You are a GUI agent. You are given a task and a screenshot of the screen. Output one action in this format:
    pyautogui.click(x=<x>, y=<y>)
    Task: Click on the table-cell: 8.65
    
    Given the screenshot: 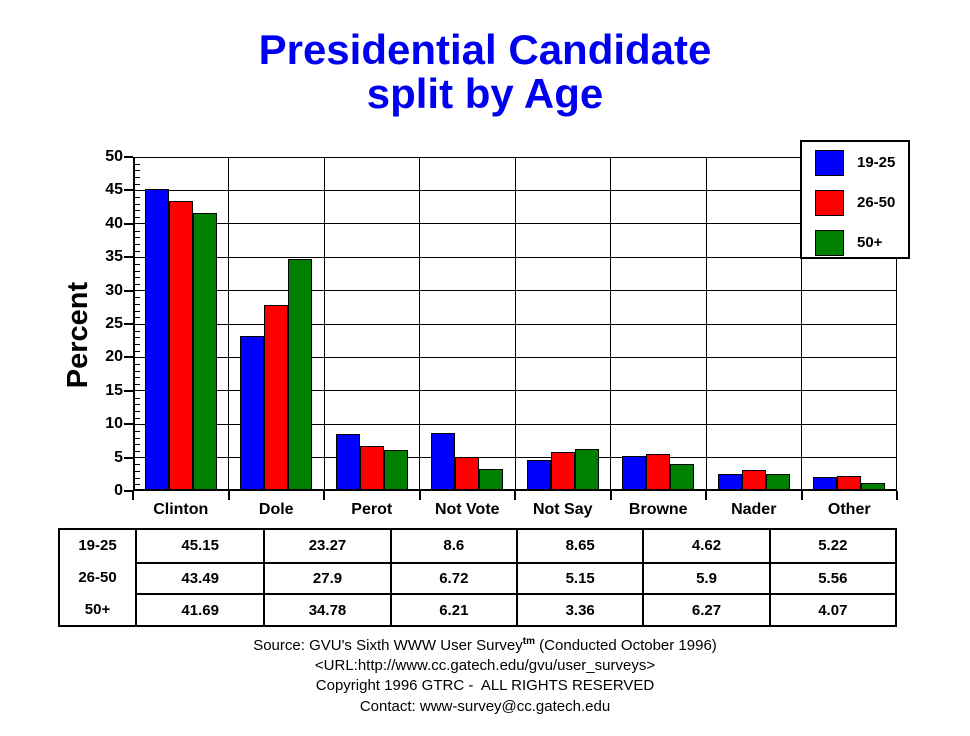 What is the action you would take?
    pyautogui.click(x=579, y=546)
    